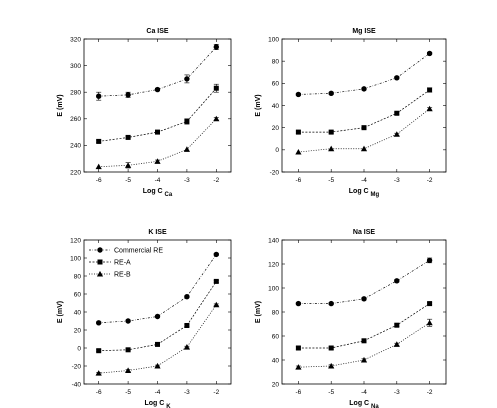  Describe the element at coordinates (77, 366) in the screenshot. I see `y-tick-label: -20` at that location.